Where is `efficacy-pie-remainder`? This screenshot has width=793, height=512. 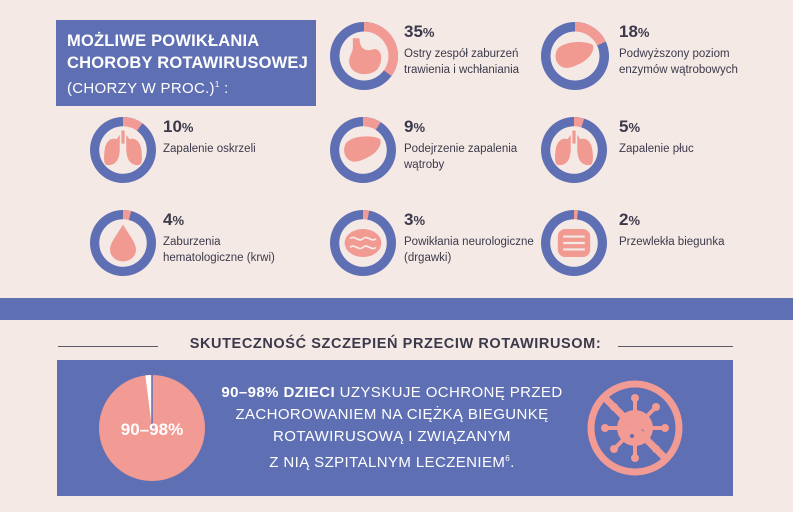
efficacy-pie-remainder is located at coordinates (148, 401).